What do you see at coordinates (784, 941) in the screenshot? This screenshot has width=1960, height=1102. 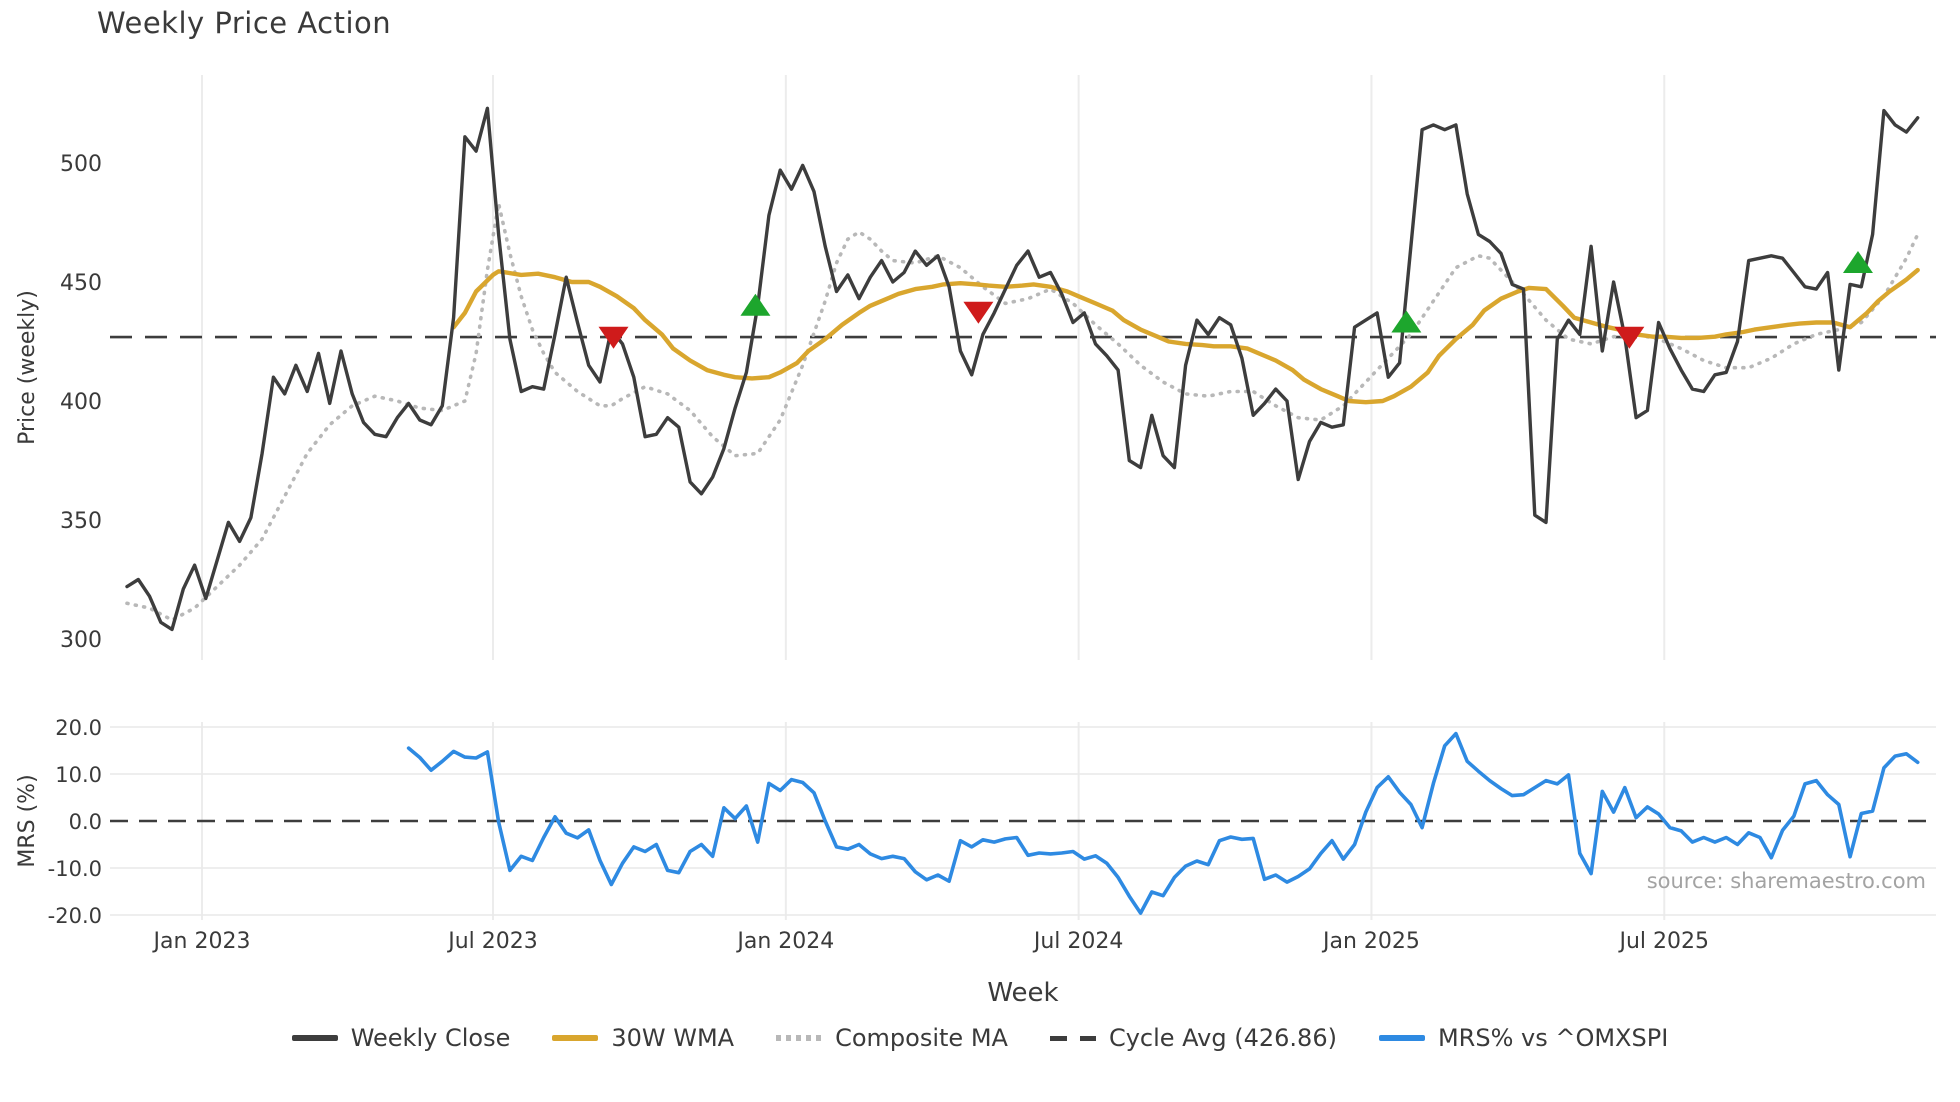 I see `x-tick-label: Jan 2024` at bounding box center [784, 941].